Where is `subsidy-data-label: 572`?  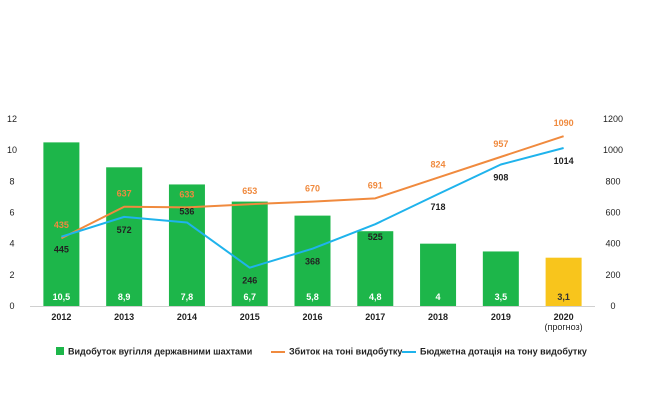
subsidy-data-label: 572 is located at coordinates (124, 230).